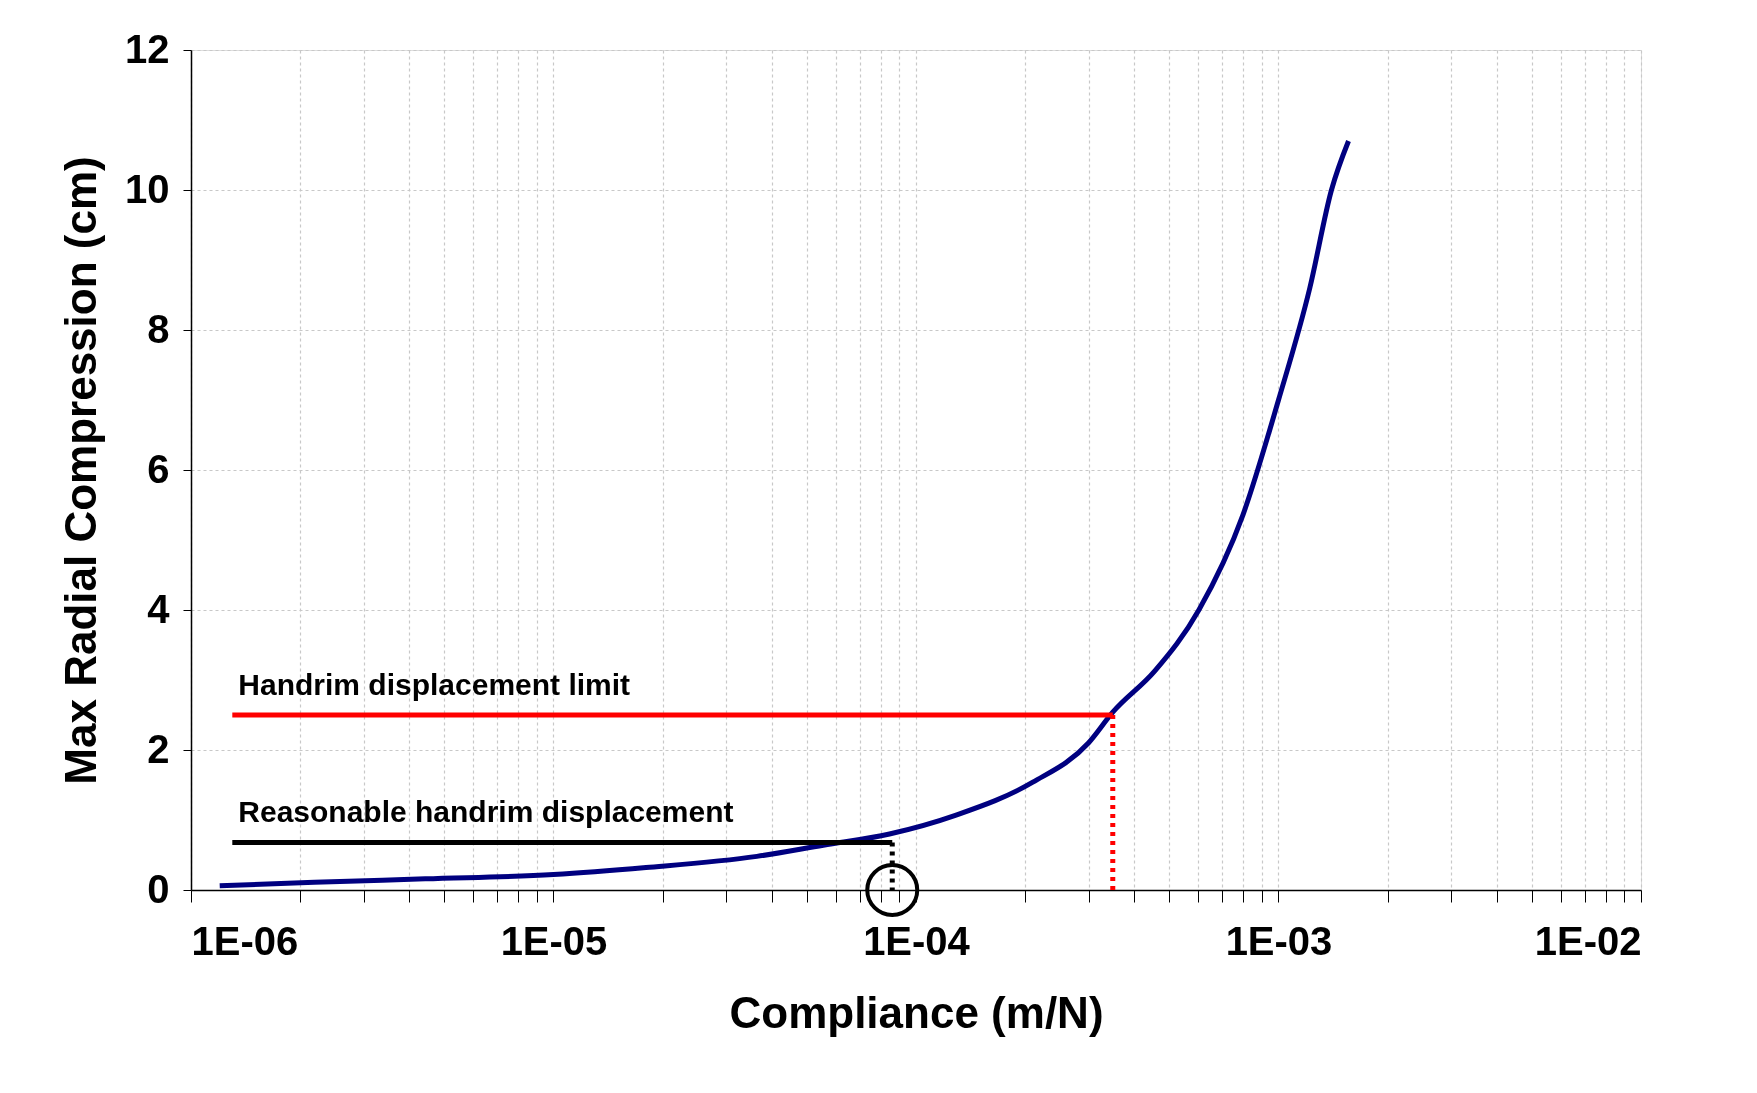  I want to click on y-tick-label: 8, so click(158, 328).